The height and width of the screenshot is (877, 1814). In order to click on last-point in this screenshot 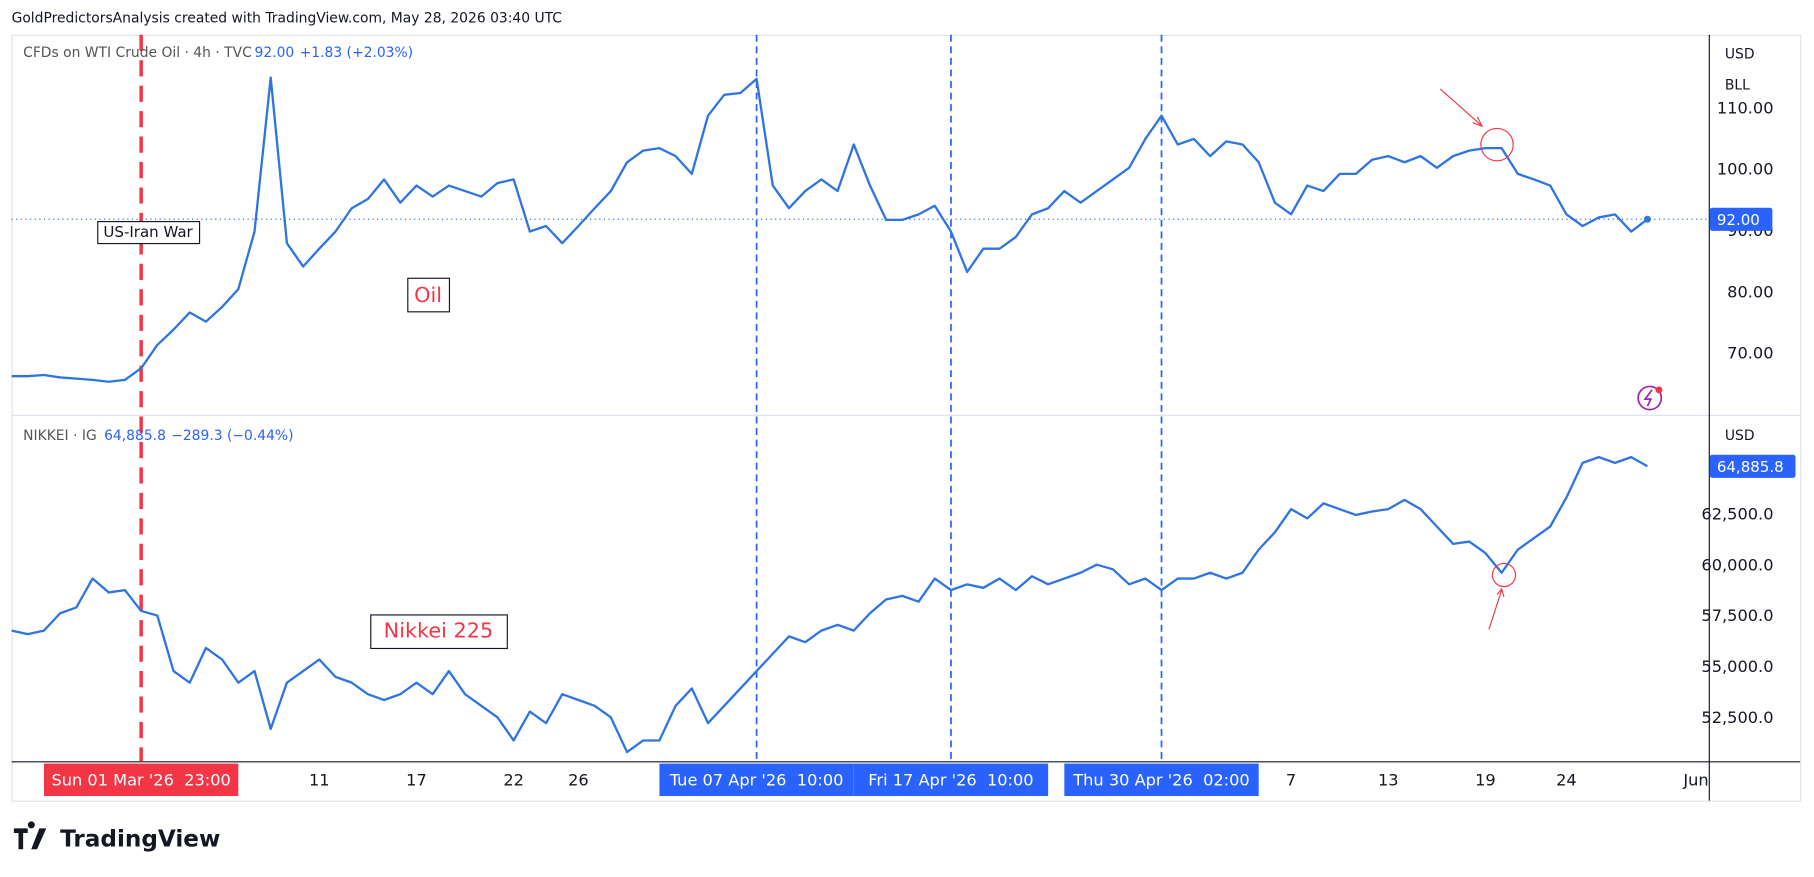, I will do `click(1647, 219)`.